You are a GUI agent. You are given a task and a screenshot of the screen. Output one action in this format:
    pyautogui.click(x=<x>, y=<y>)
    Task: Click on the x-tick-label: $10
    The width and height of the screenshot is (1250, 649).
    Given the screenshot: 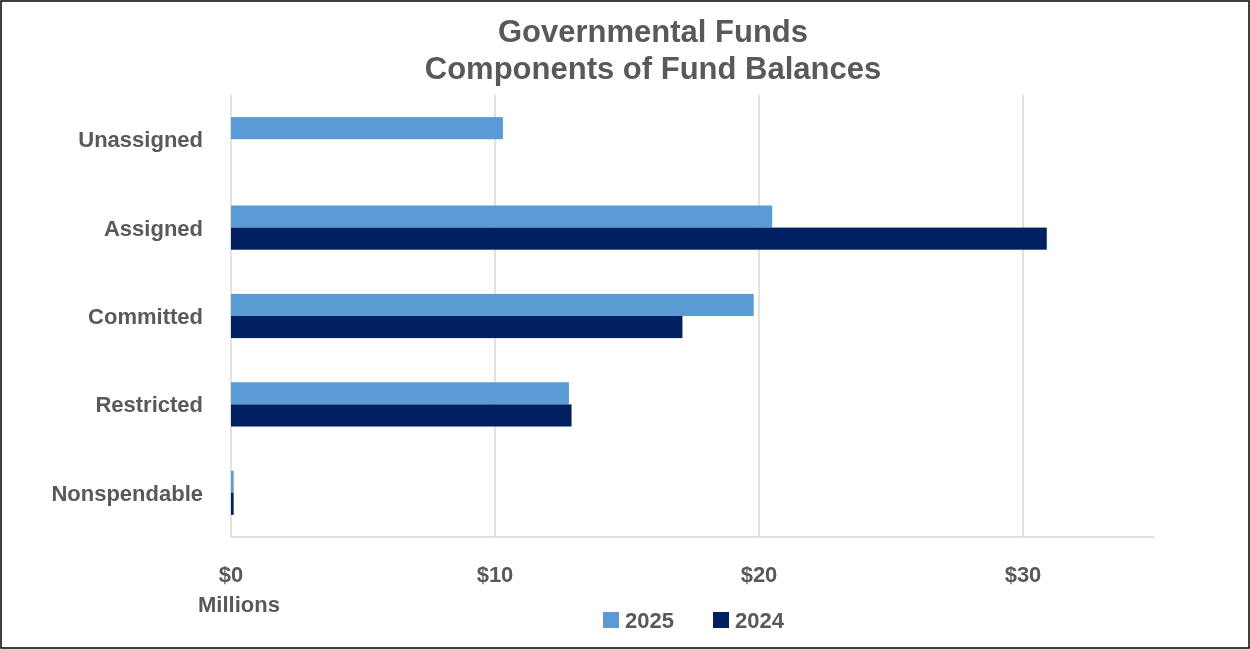 What is the action you would take?
    pyautogui.click(x=495, y=574)
    